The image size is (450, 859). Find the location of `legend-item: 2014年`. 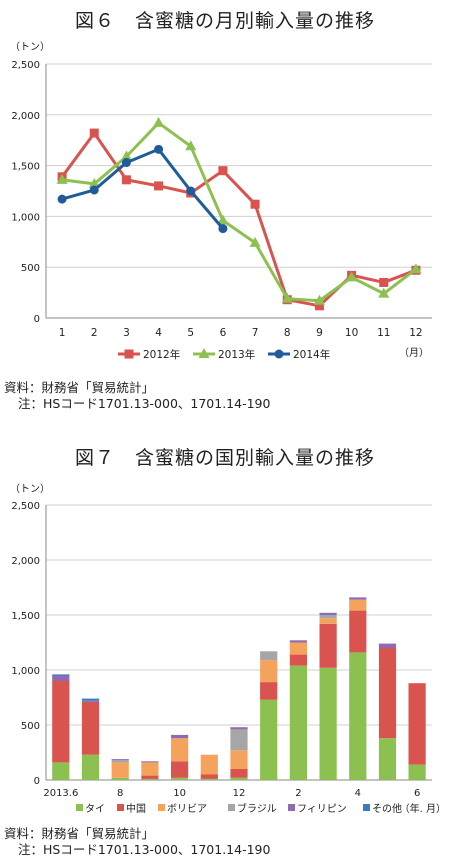

legend-item: 2014年 is located at coordinates (299, 354).